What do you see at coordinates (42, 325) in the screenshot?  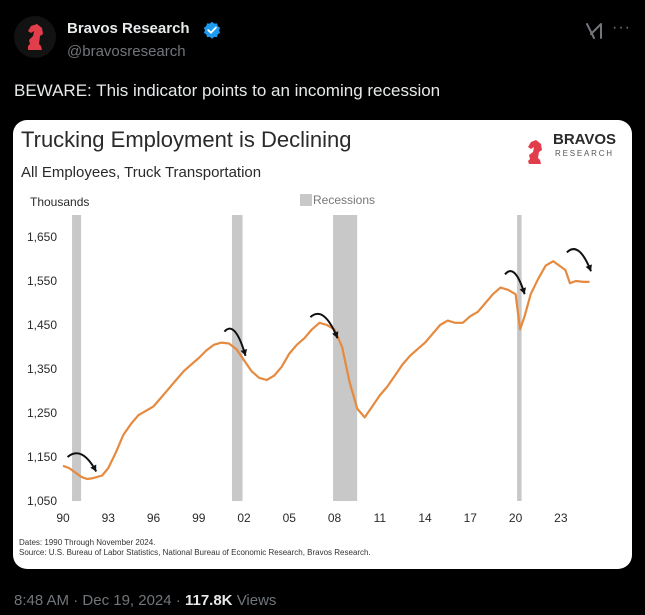 I see `y-tick-label: 1,450` at bounding box center [42, 325].